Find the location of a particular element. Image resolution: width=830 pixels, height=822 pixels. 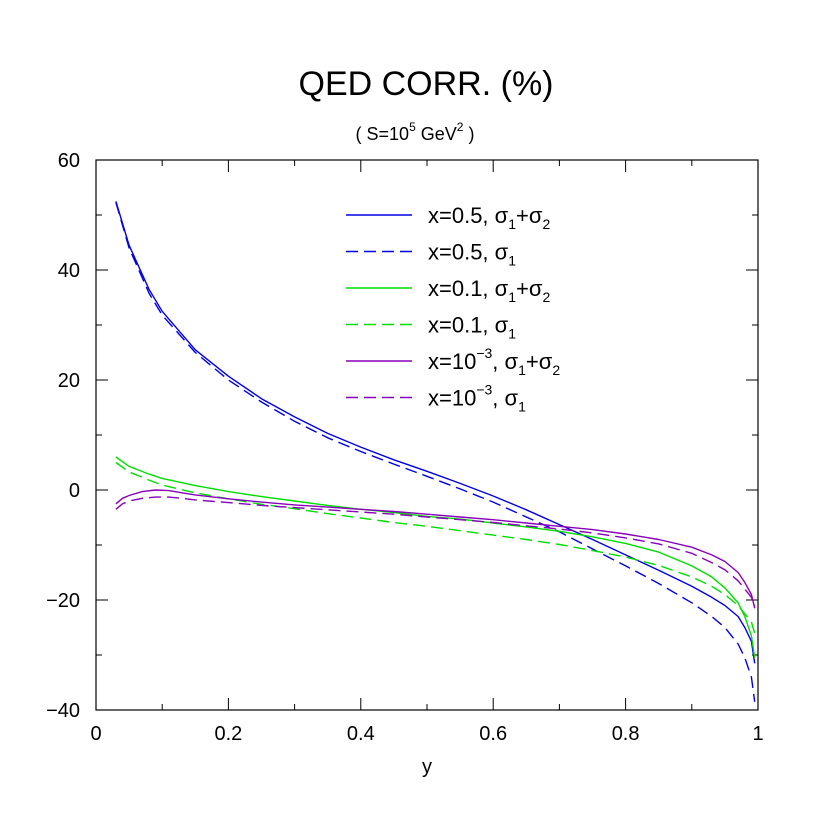

legend-label-6: x=10−3, σ1 is located at coordinates (477, 398).